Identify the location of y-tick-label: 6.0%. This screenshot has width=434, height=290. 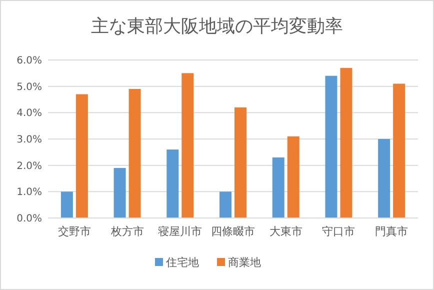
(29, 61).